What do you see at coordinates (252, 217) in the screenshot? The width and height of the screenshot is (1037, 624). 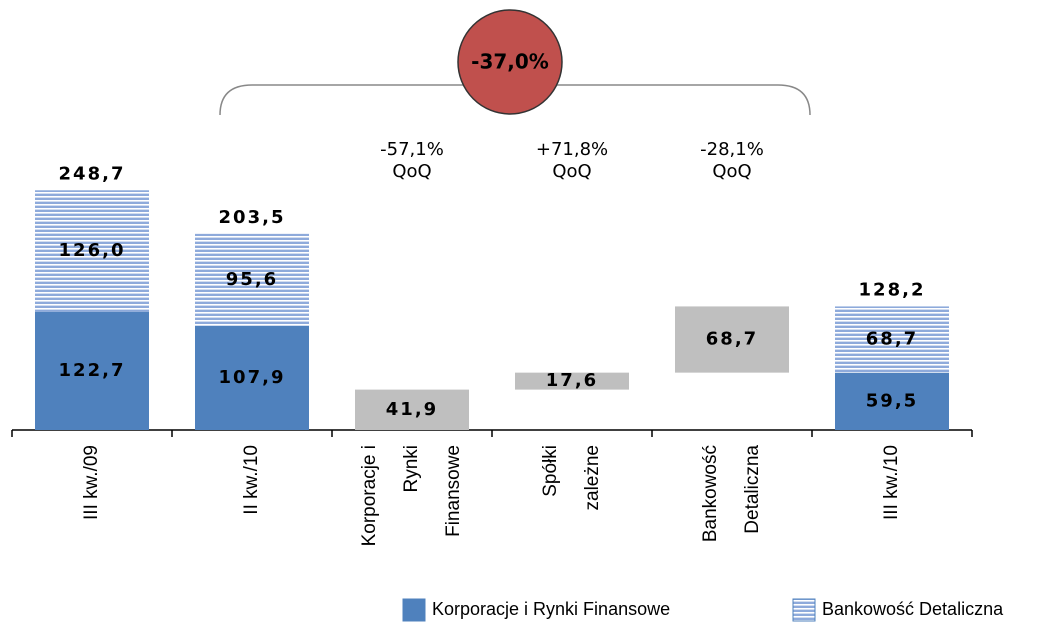 I see `total-label: 203,5` at bounding box center [252, 217].